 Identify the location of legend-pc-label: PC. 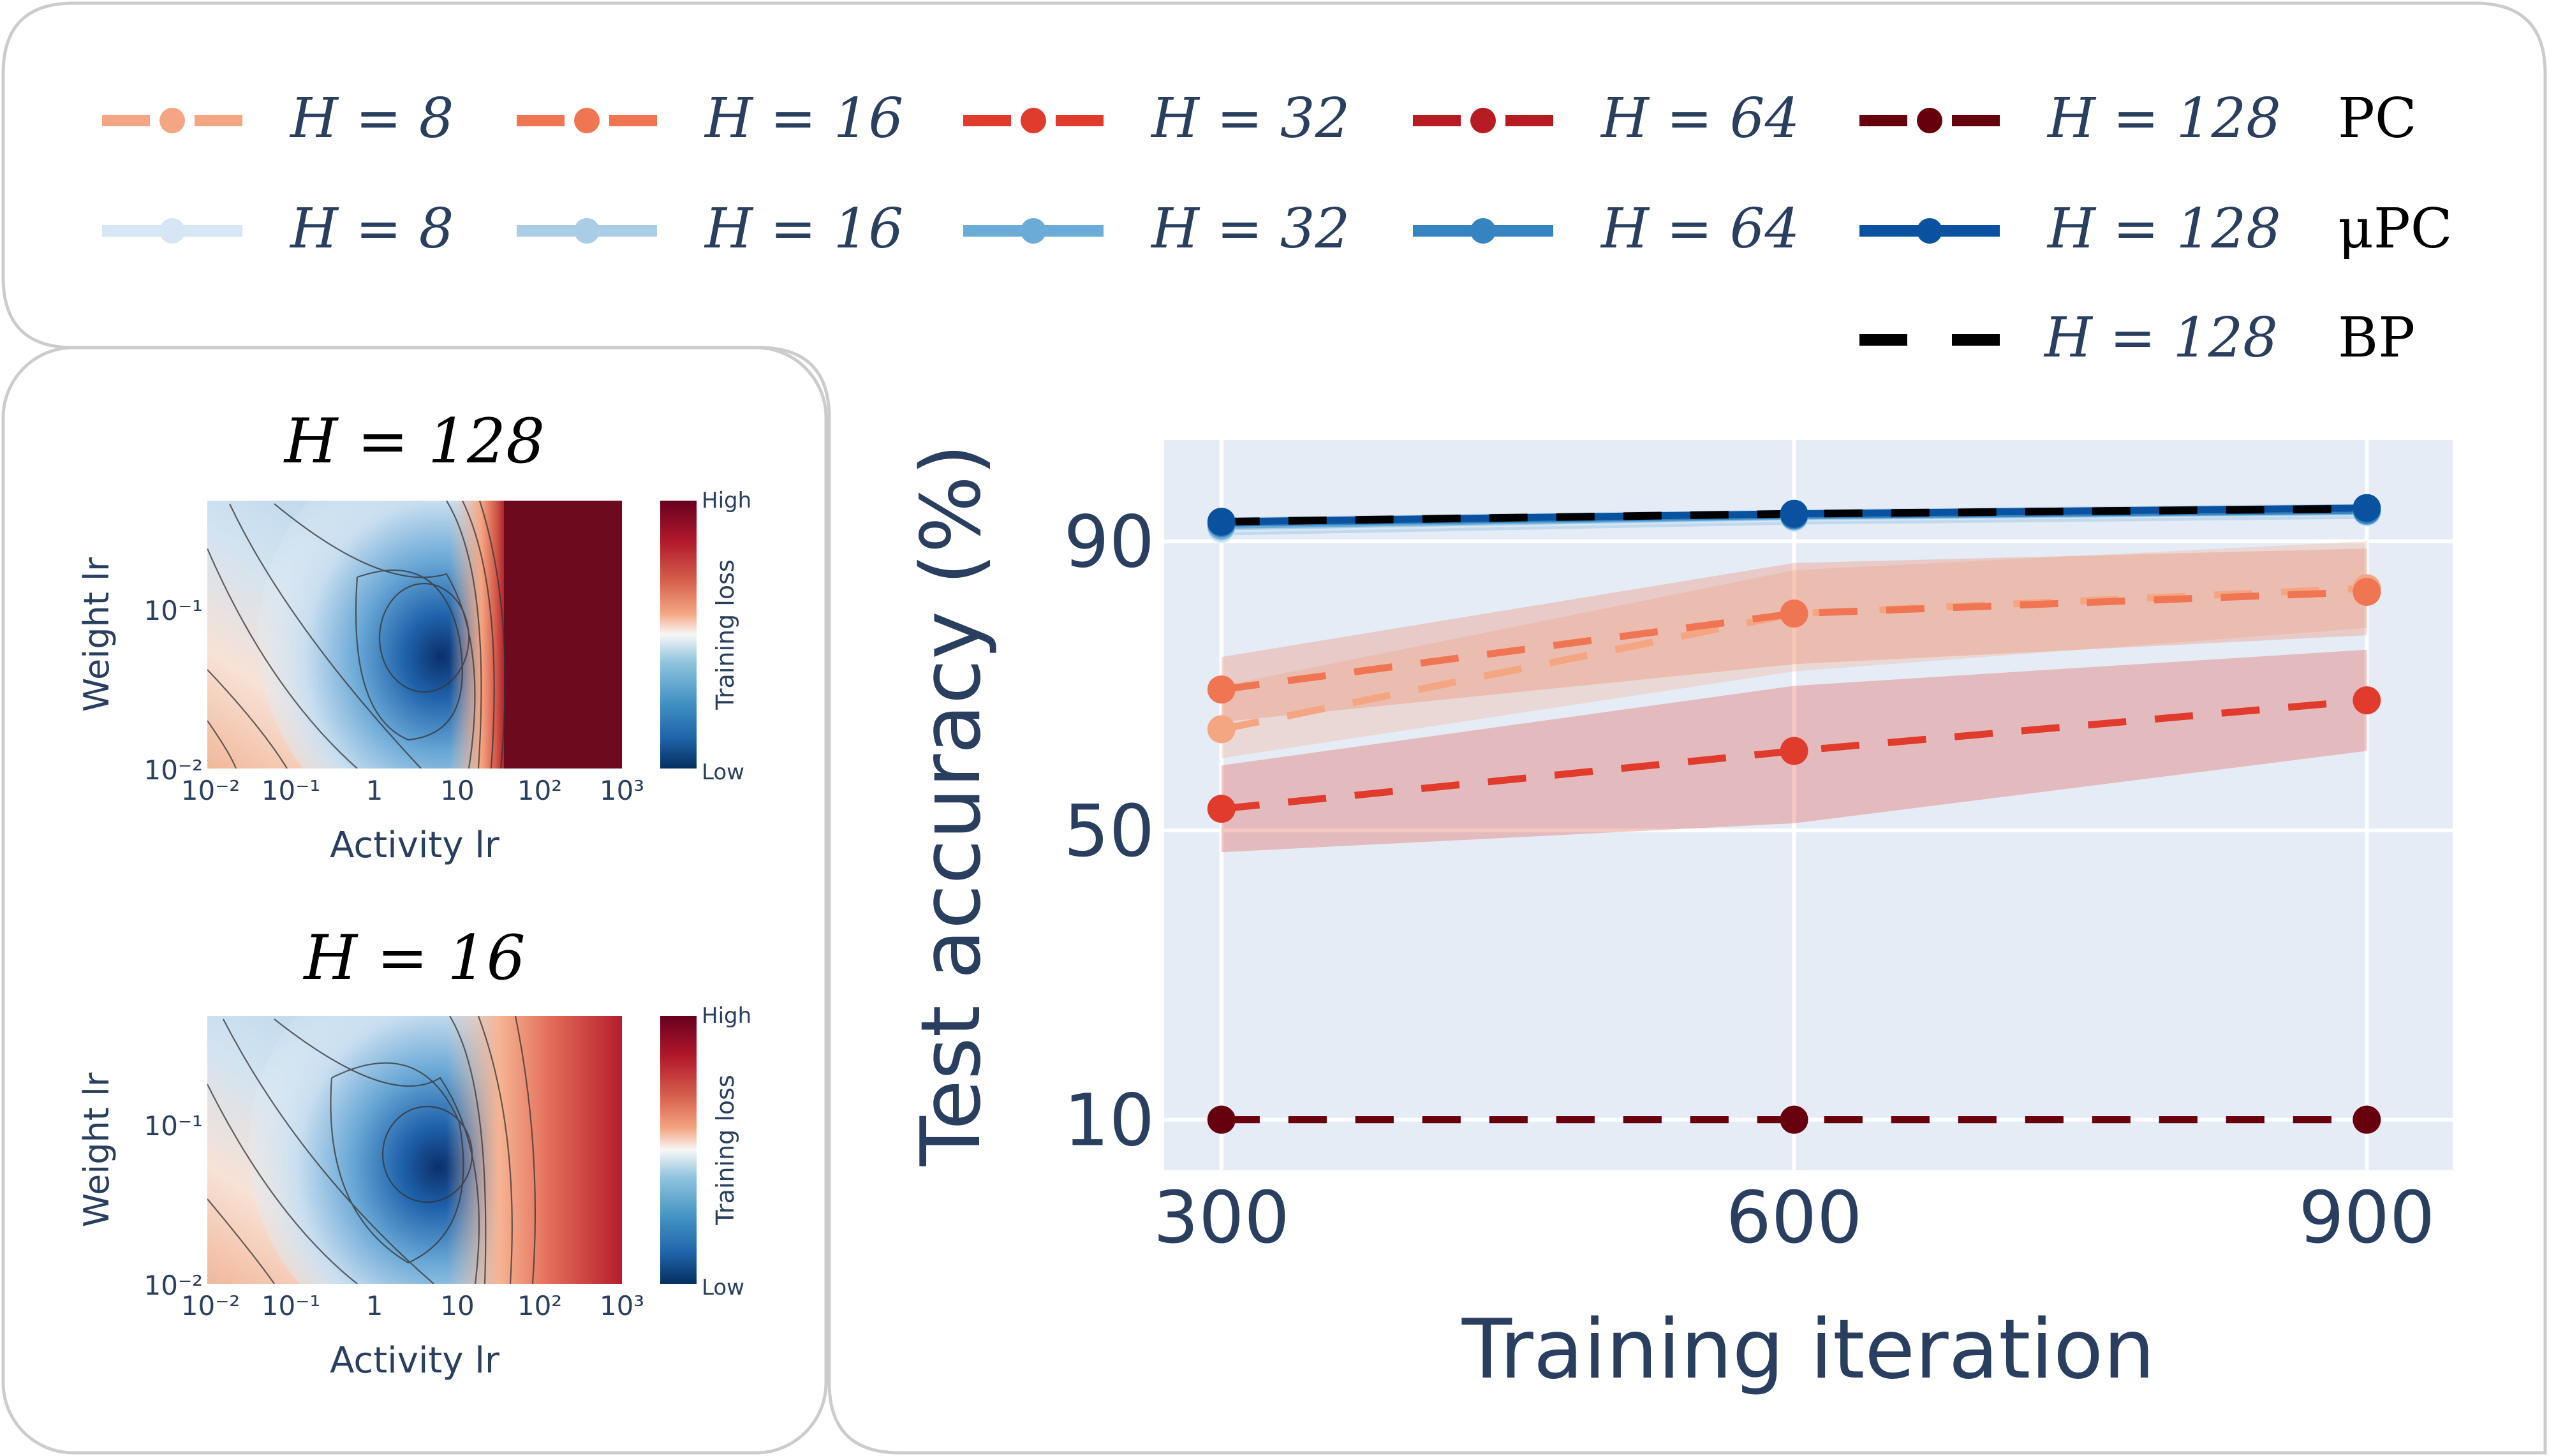
(2377, 119).